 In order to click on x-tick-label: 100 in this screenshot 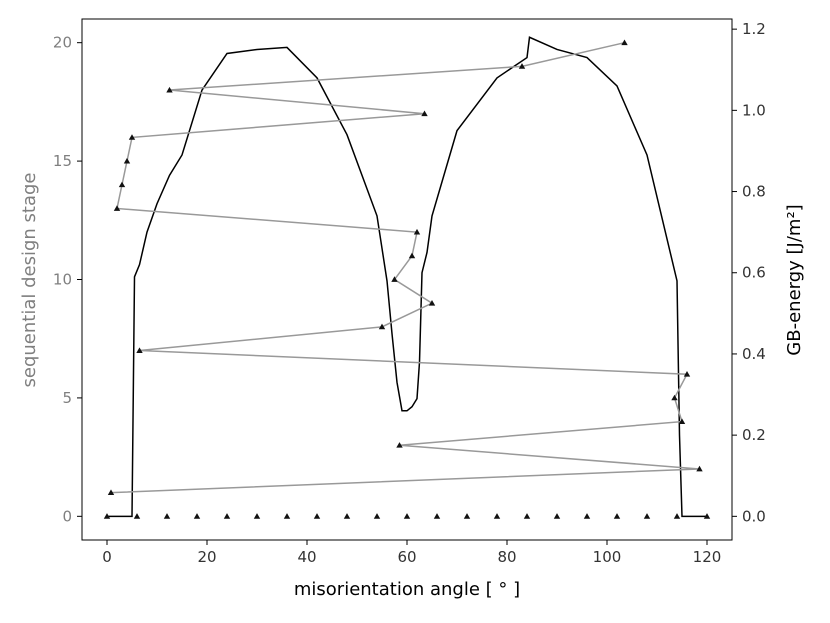, I will do `click(607, 557)`.